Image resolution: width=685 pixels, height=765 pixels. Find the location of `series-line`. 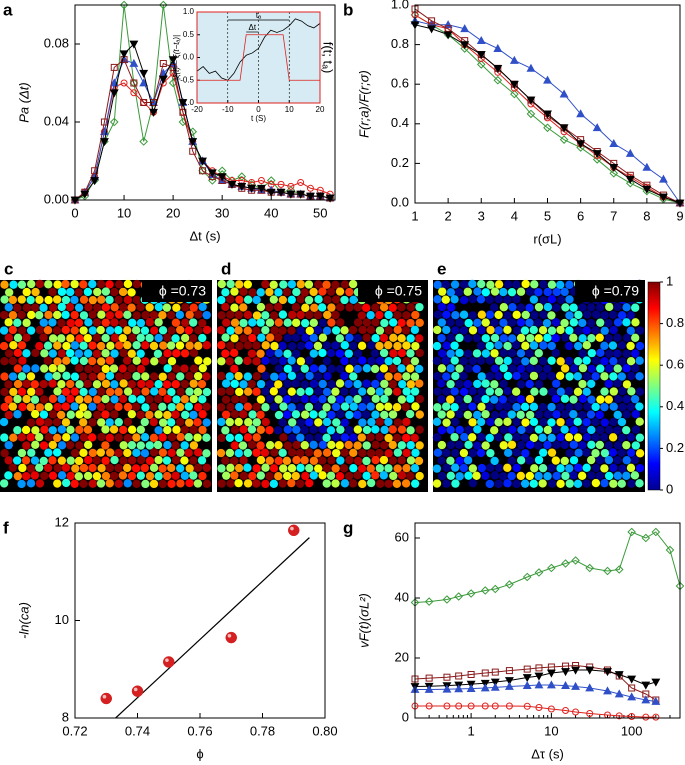

series-line is located at coordinates (535, 711).